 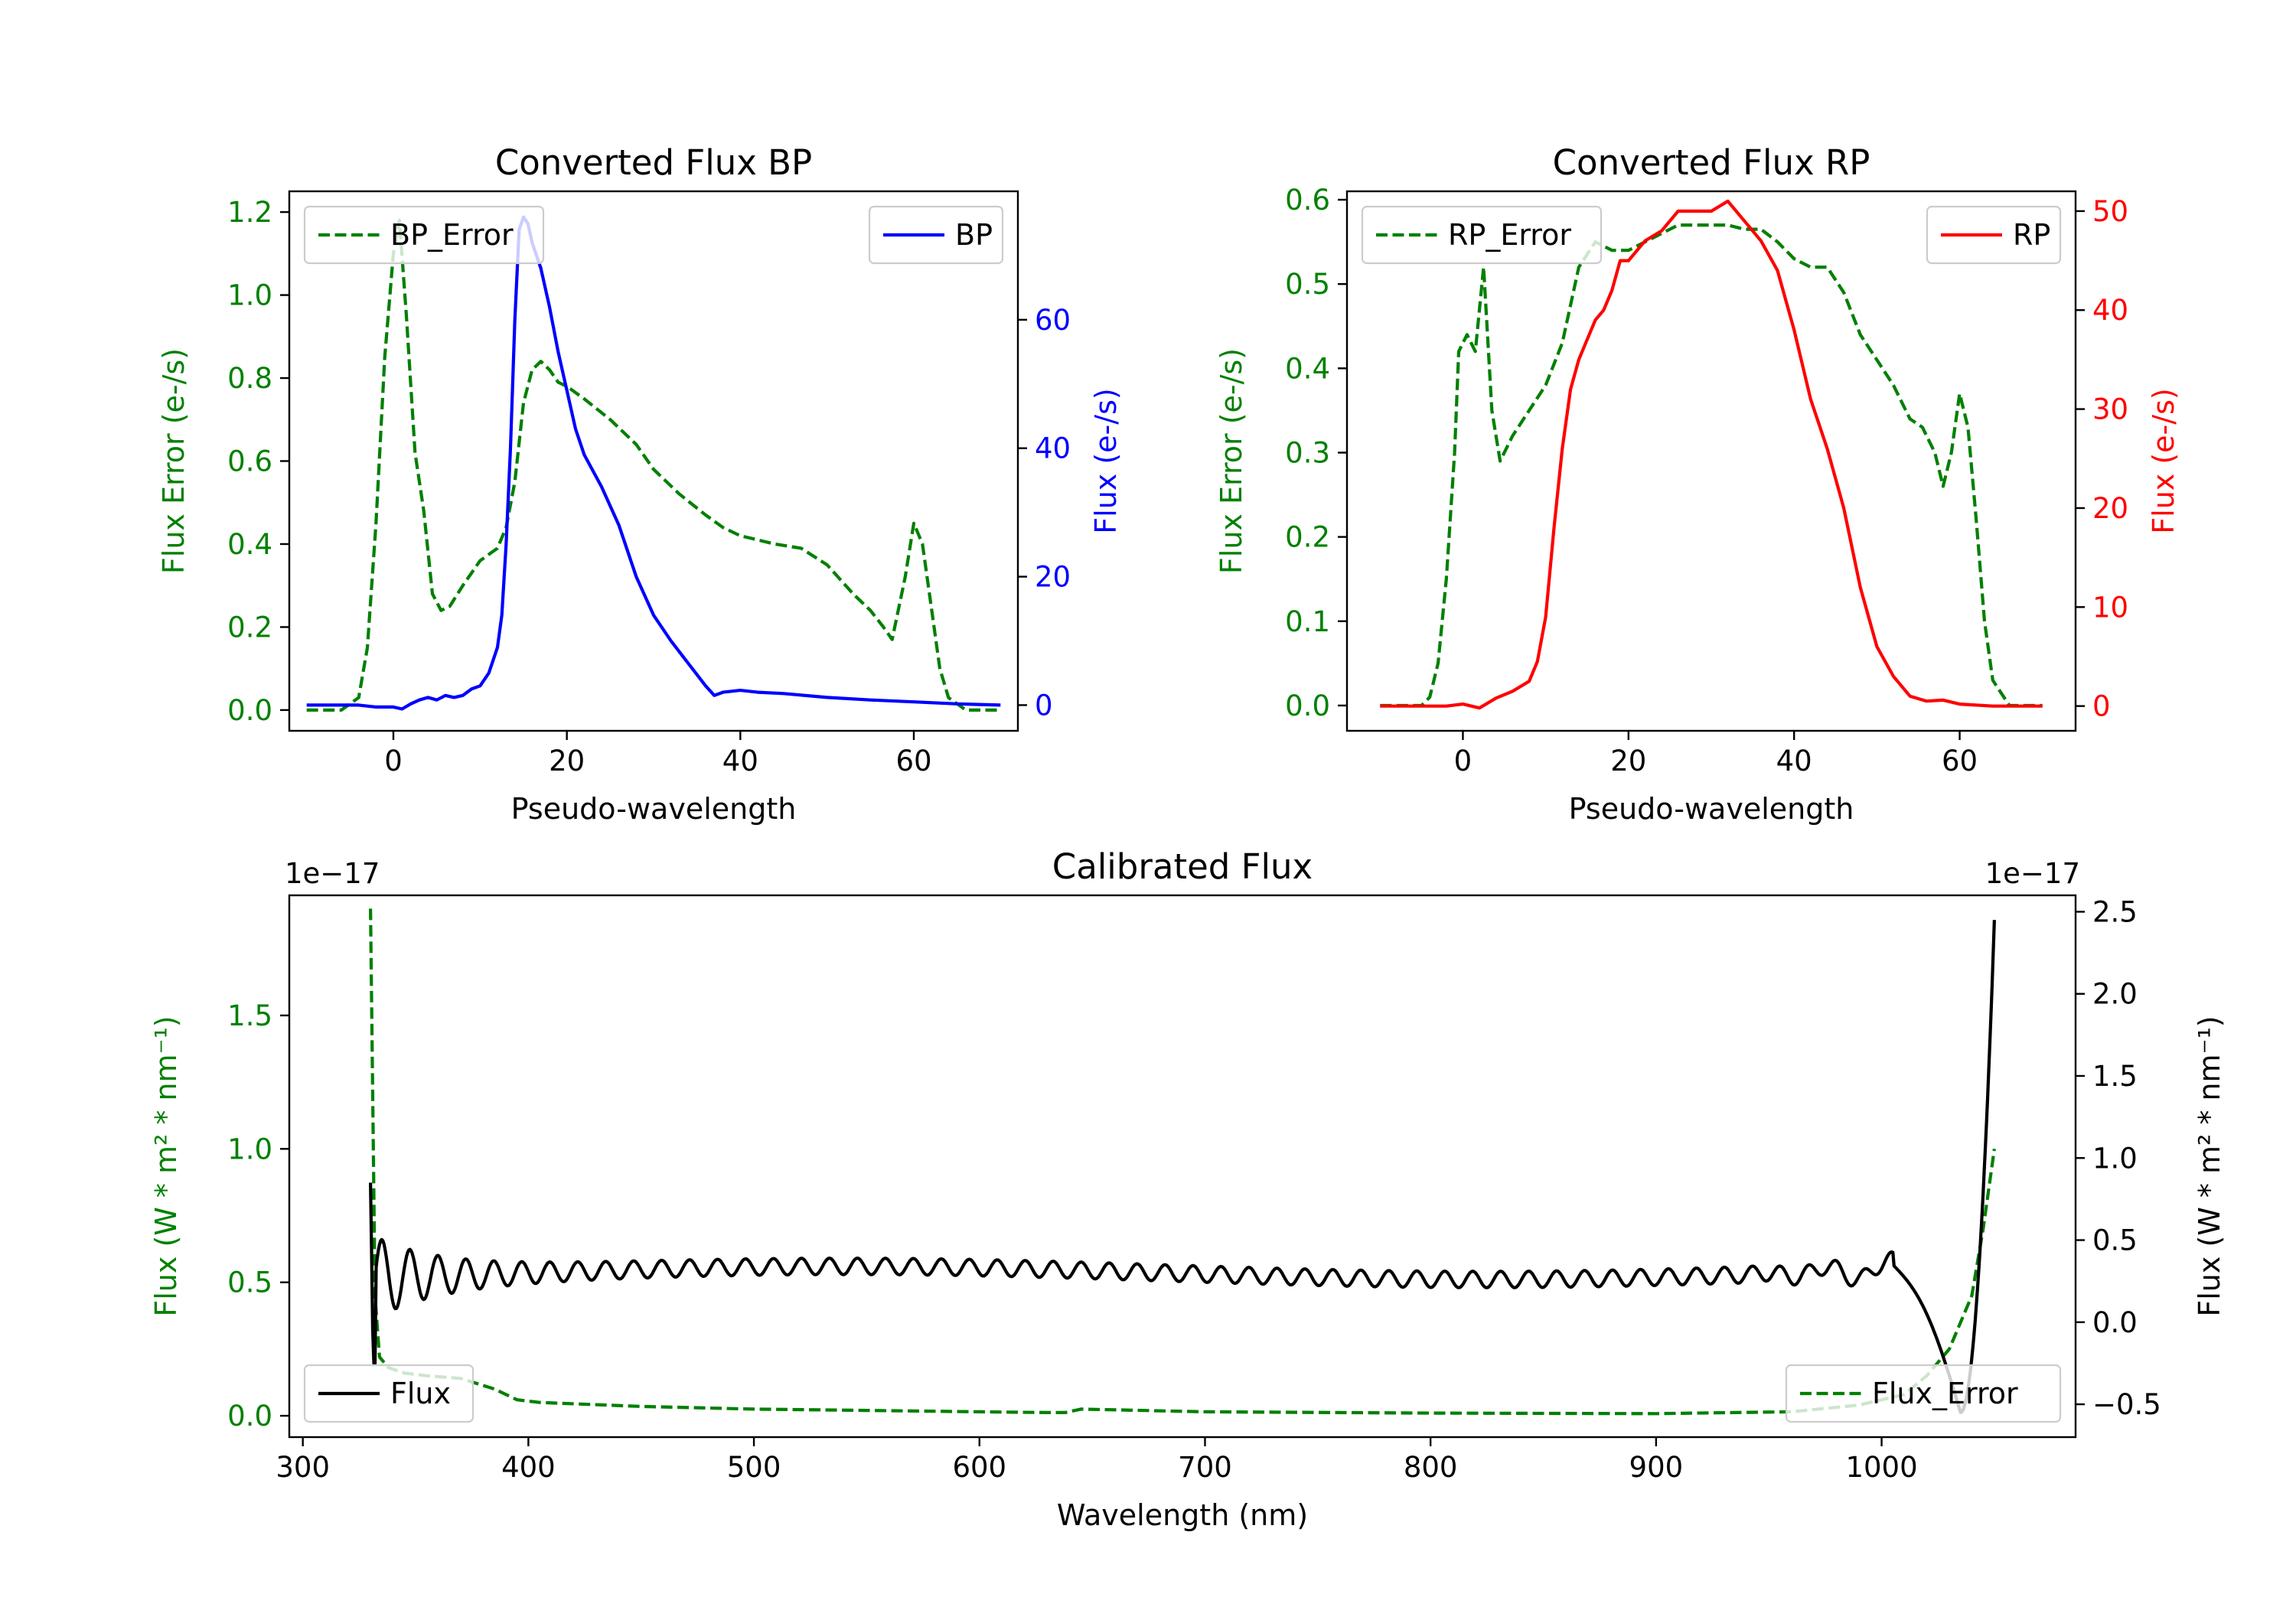 I want to click on y-right-tick-label: 50, so click(x=2110, y=211).